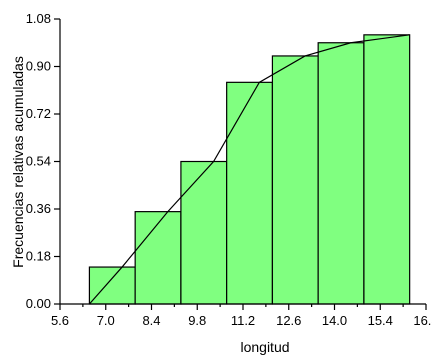 The image size is (432, 356). I want to click on y-axis-title: Frecuencias relativas acumuladas, so click(18, 162).